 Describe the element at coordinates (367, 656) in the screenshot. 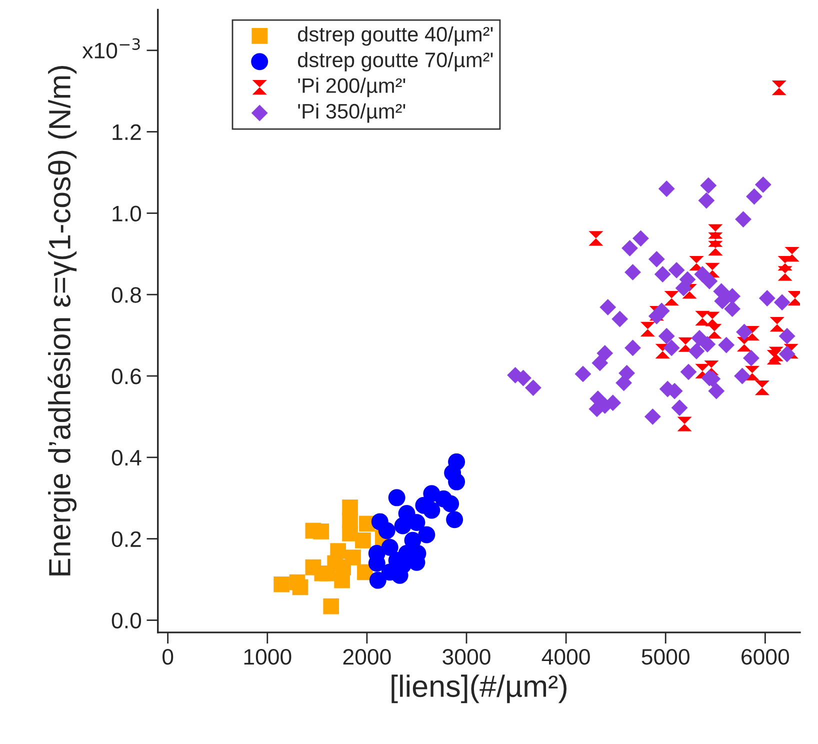

I see `x-tick-label: 2000` at that location.